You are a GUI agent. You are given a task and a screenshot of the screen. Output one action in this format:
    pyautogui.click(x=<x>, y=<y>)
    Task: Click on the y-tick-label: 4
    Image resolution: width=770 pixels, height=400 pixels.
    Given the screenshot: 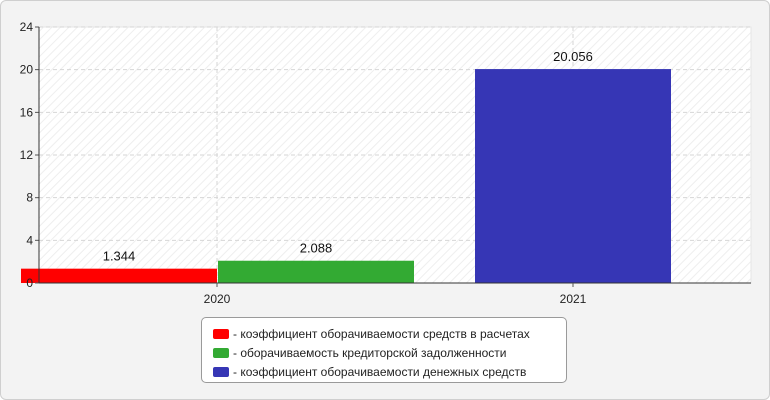 What is the action you would take?
    pyautogui.click(x=29, y=240)
    